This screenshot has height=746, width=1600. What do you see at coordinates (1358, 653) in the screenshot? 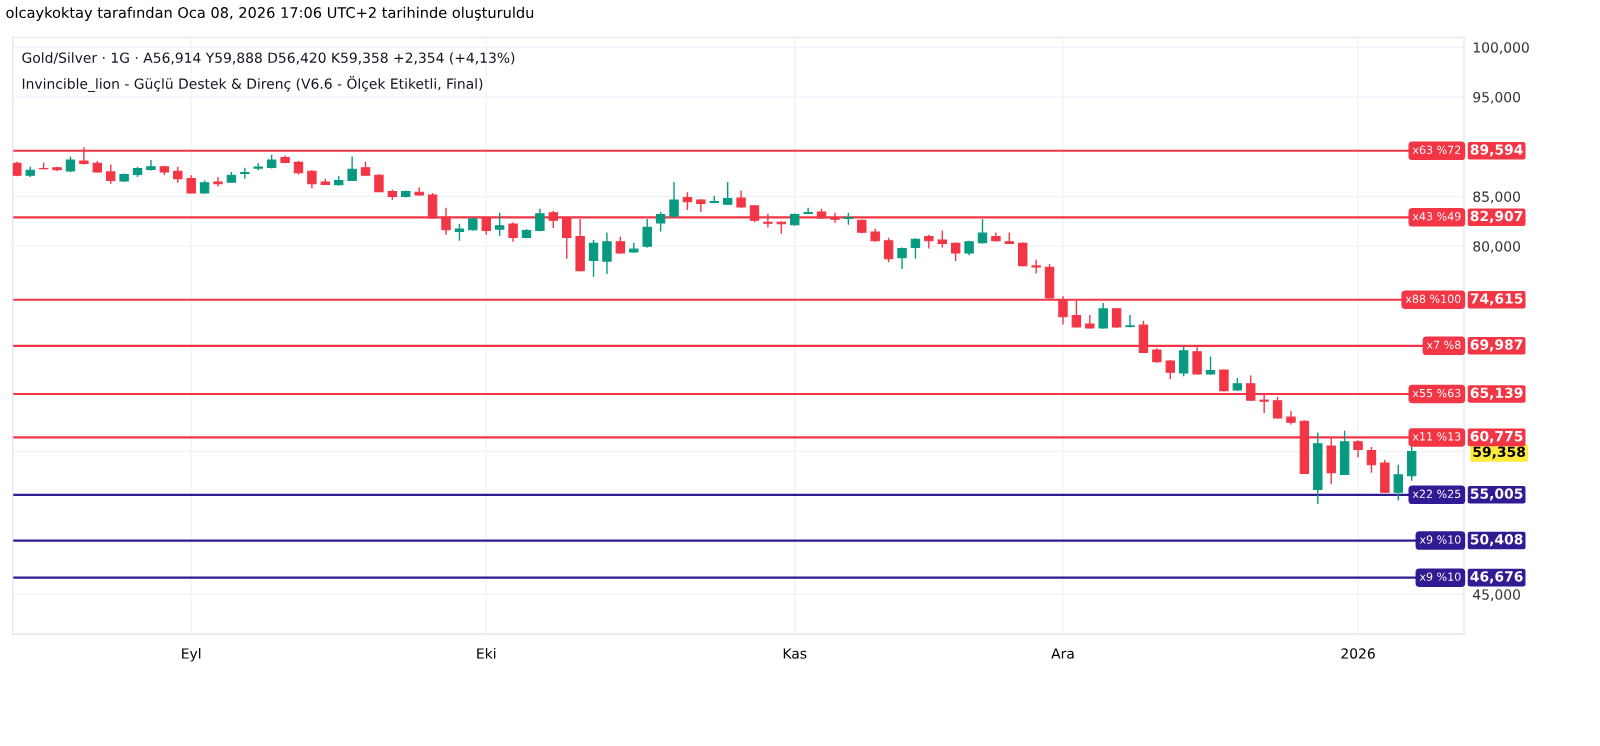
I see `x-tick-label: 2026` at bounding box center [1358, 653].